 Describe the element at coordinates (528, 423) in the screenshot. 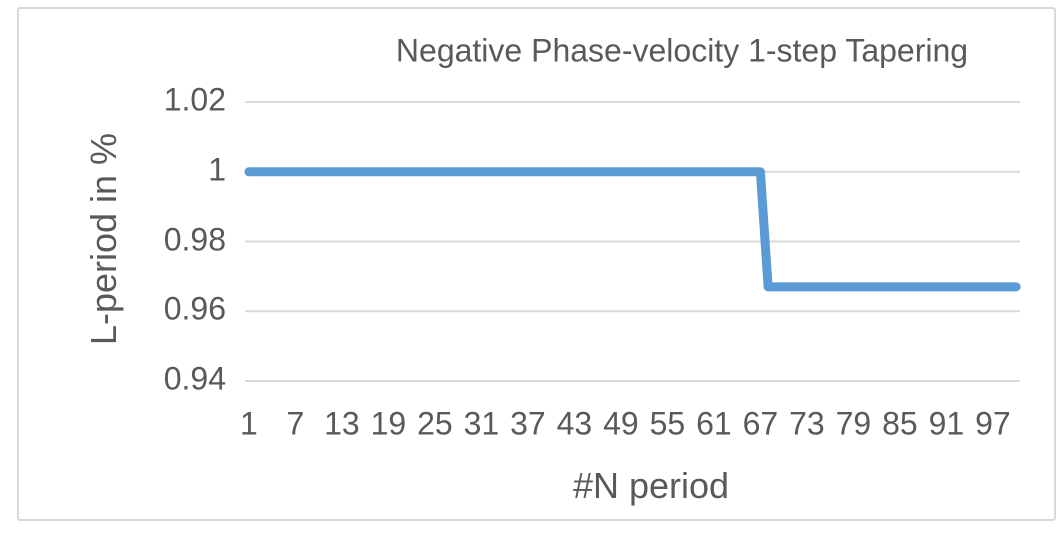

I see `x-axis-tick-label: 37` at that location.